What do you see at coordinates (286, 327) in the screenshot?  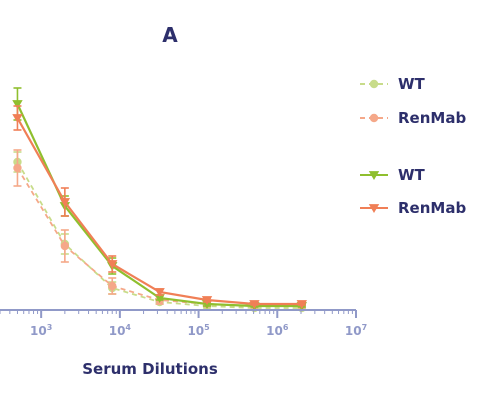 I see `x-tick-exponent: 6` at bounding box center [286, 327].